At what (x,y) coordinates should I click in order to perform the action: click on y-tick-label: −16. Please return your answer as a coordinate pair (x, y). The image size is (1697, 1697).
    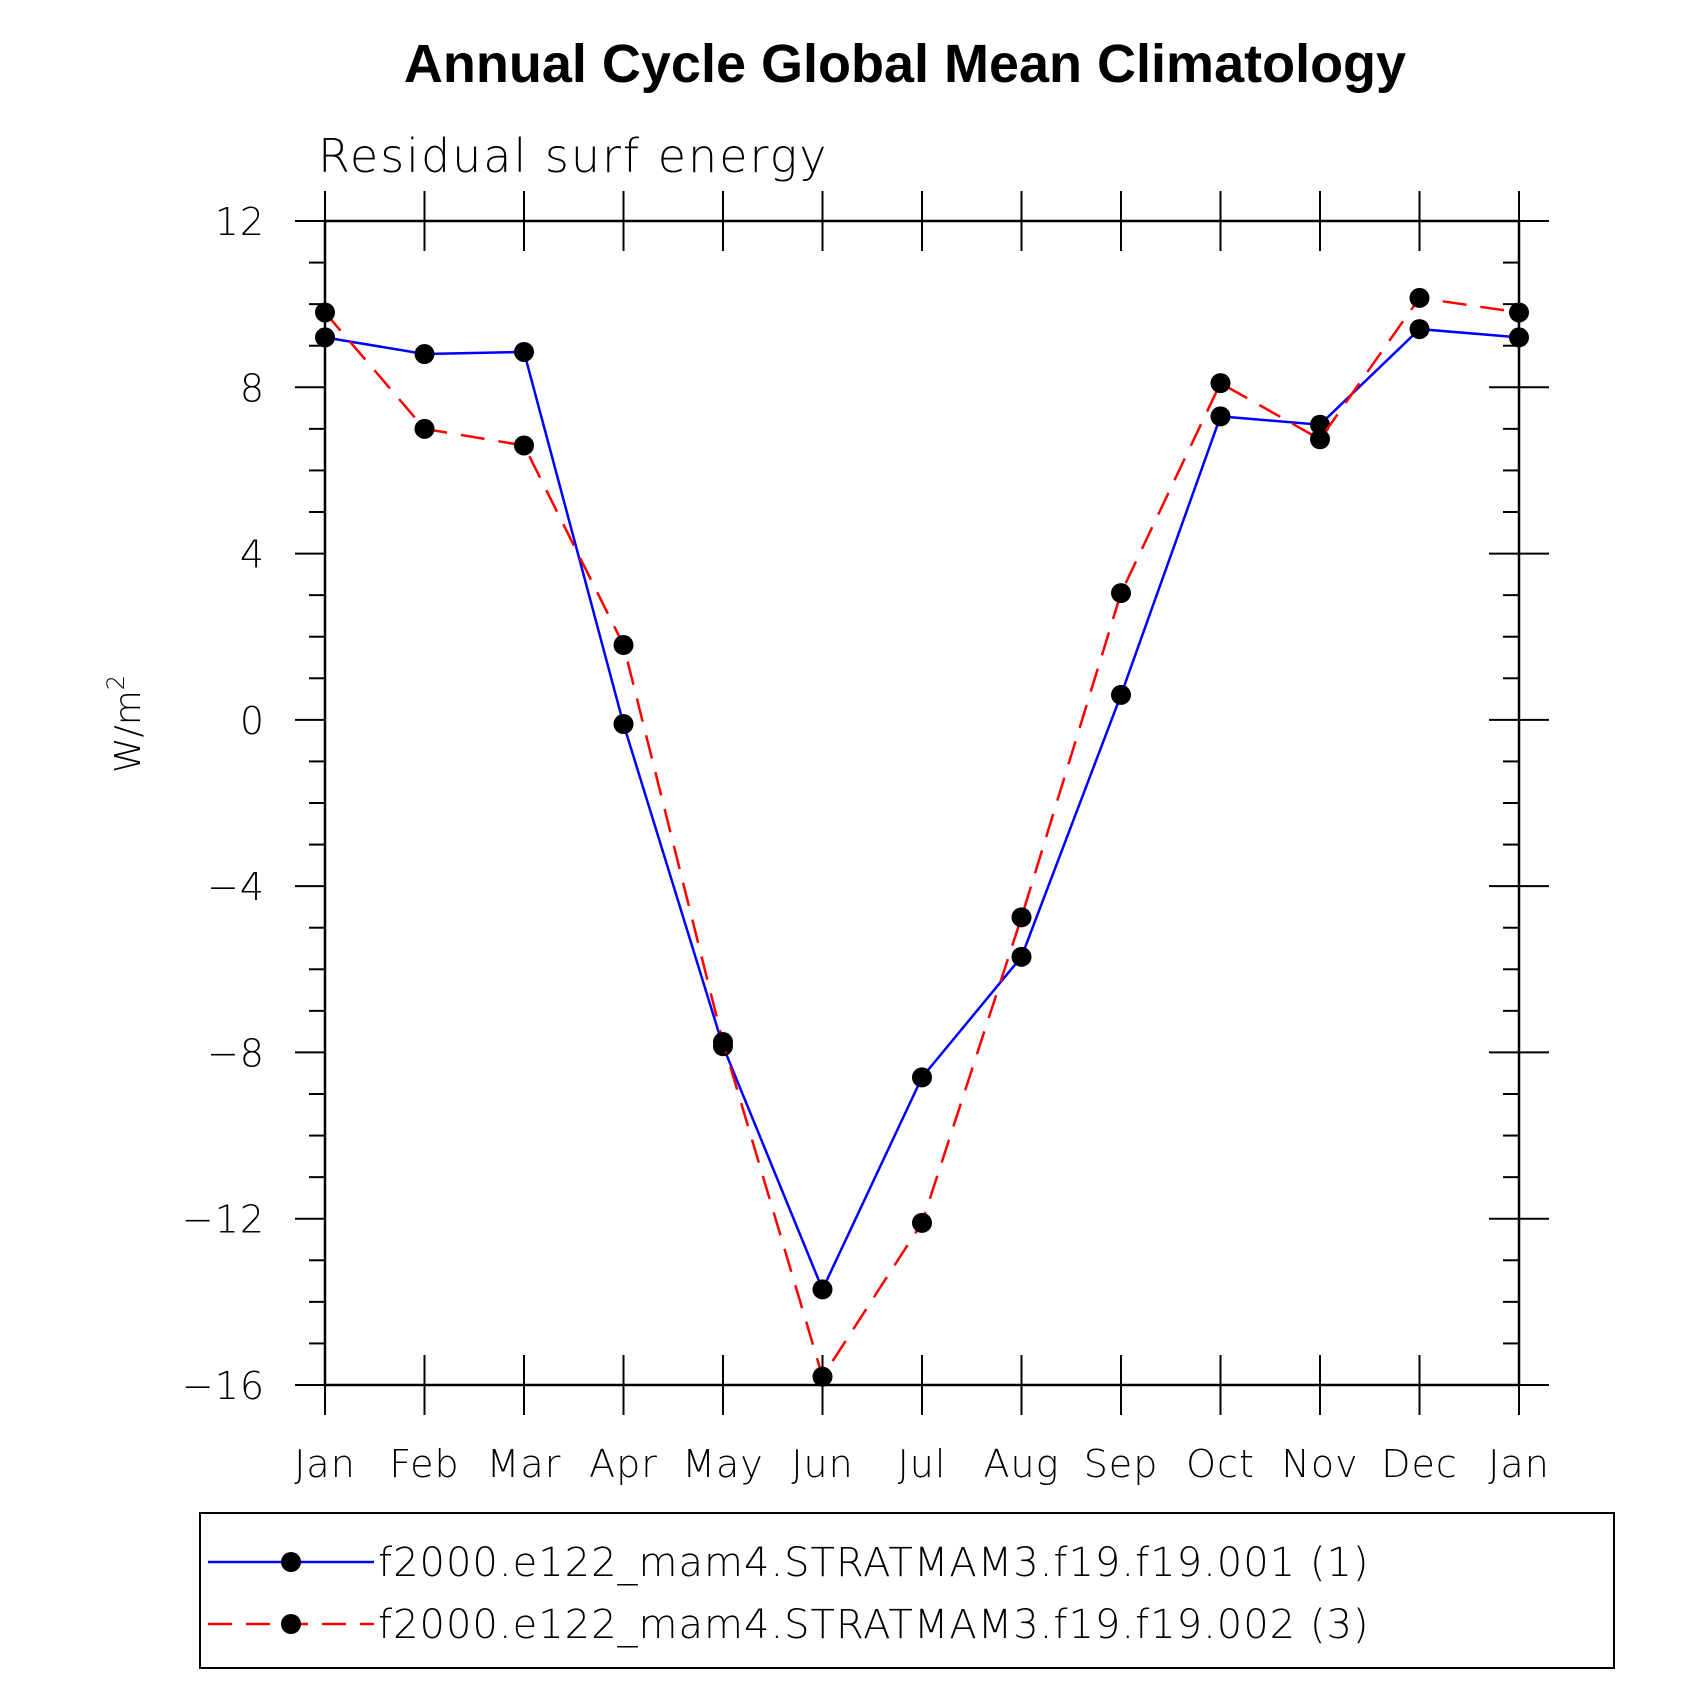
    Looking at the image, I should click on (223, 1386).